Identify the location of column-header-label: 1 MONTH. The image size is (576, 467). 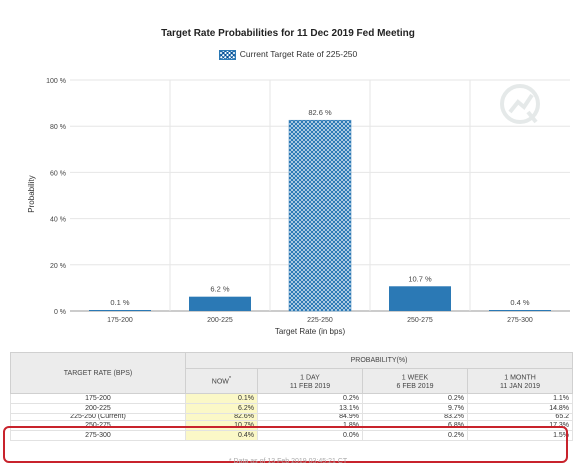
(520, 378).